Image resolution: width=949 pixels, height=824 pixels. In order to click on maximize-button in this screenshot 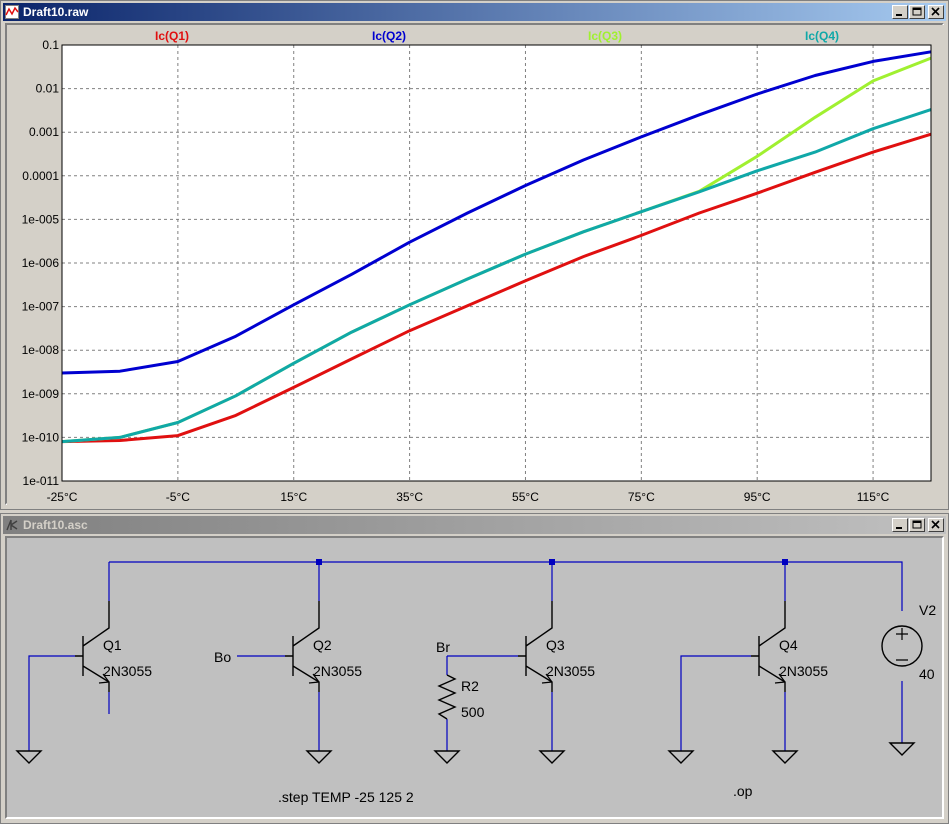, I will do `click(917, 12)`.